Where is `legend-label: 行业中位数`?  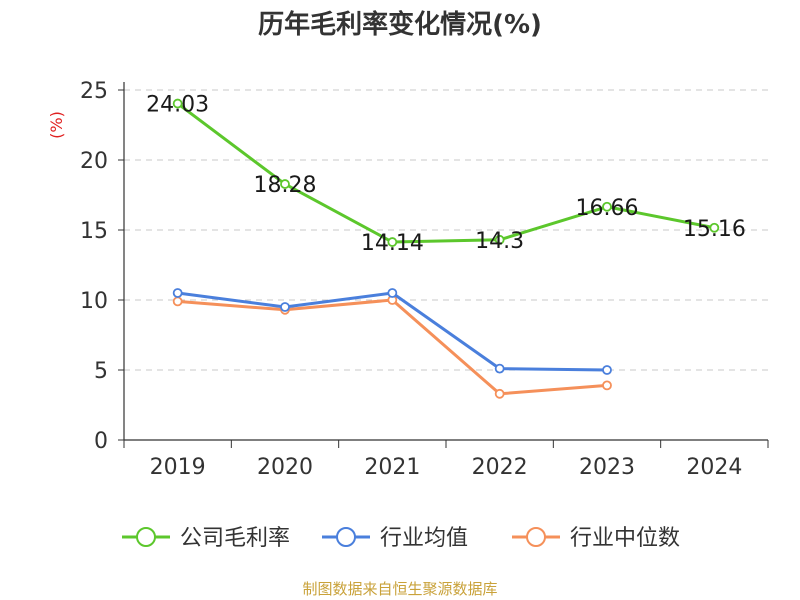 legend-label: 行业中位数 is located at coordinates (625, 538).